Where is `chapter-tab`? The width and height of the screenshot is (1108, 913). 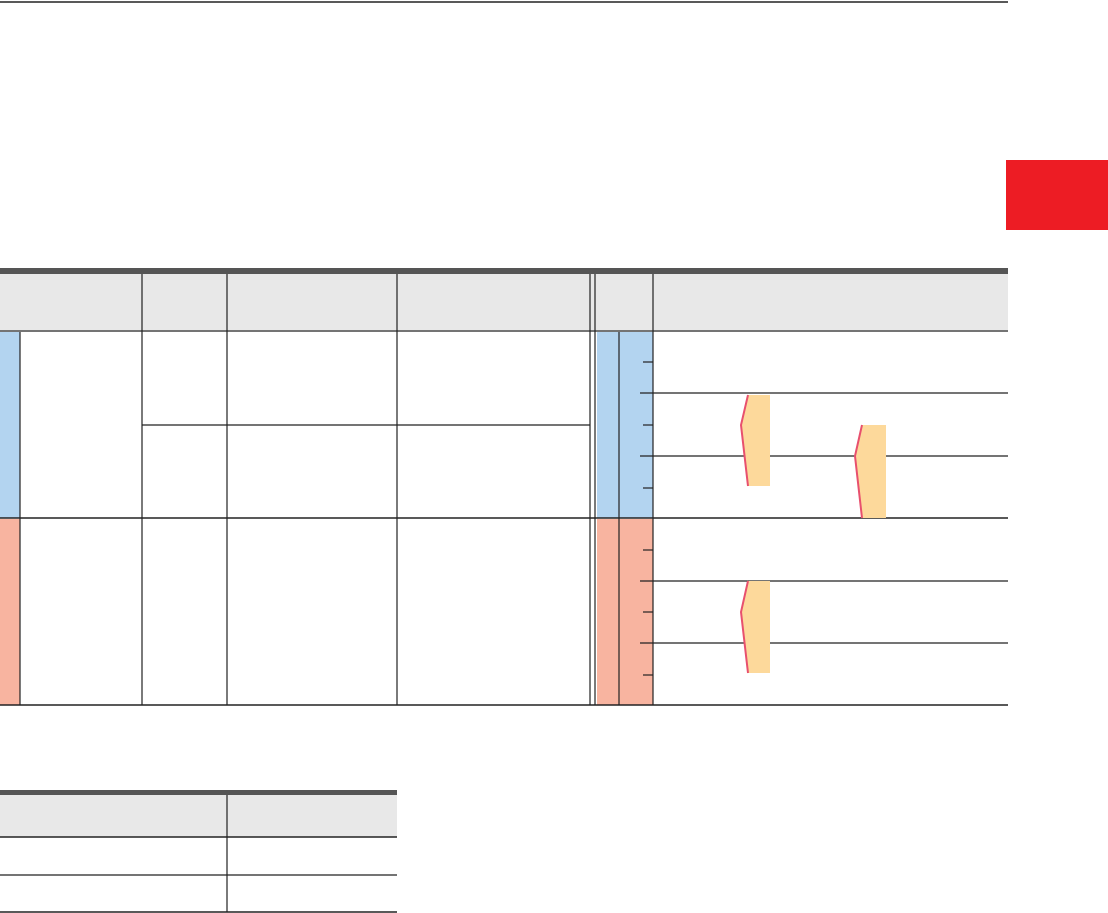
chapter-tab is located at coordinates (1057, 195).